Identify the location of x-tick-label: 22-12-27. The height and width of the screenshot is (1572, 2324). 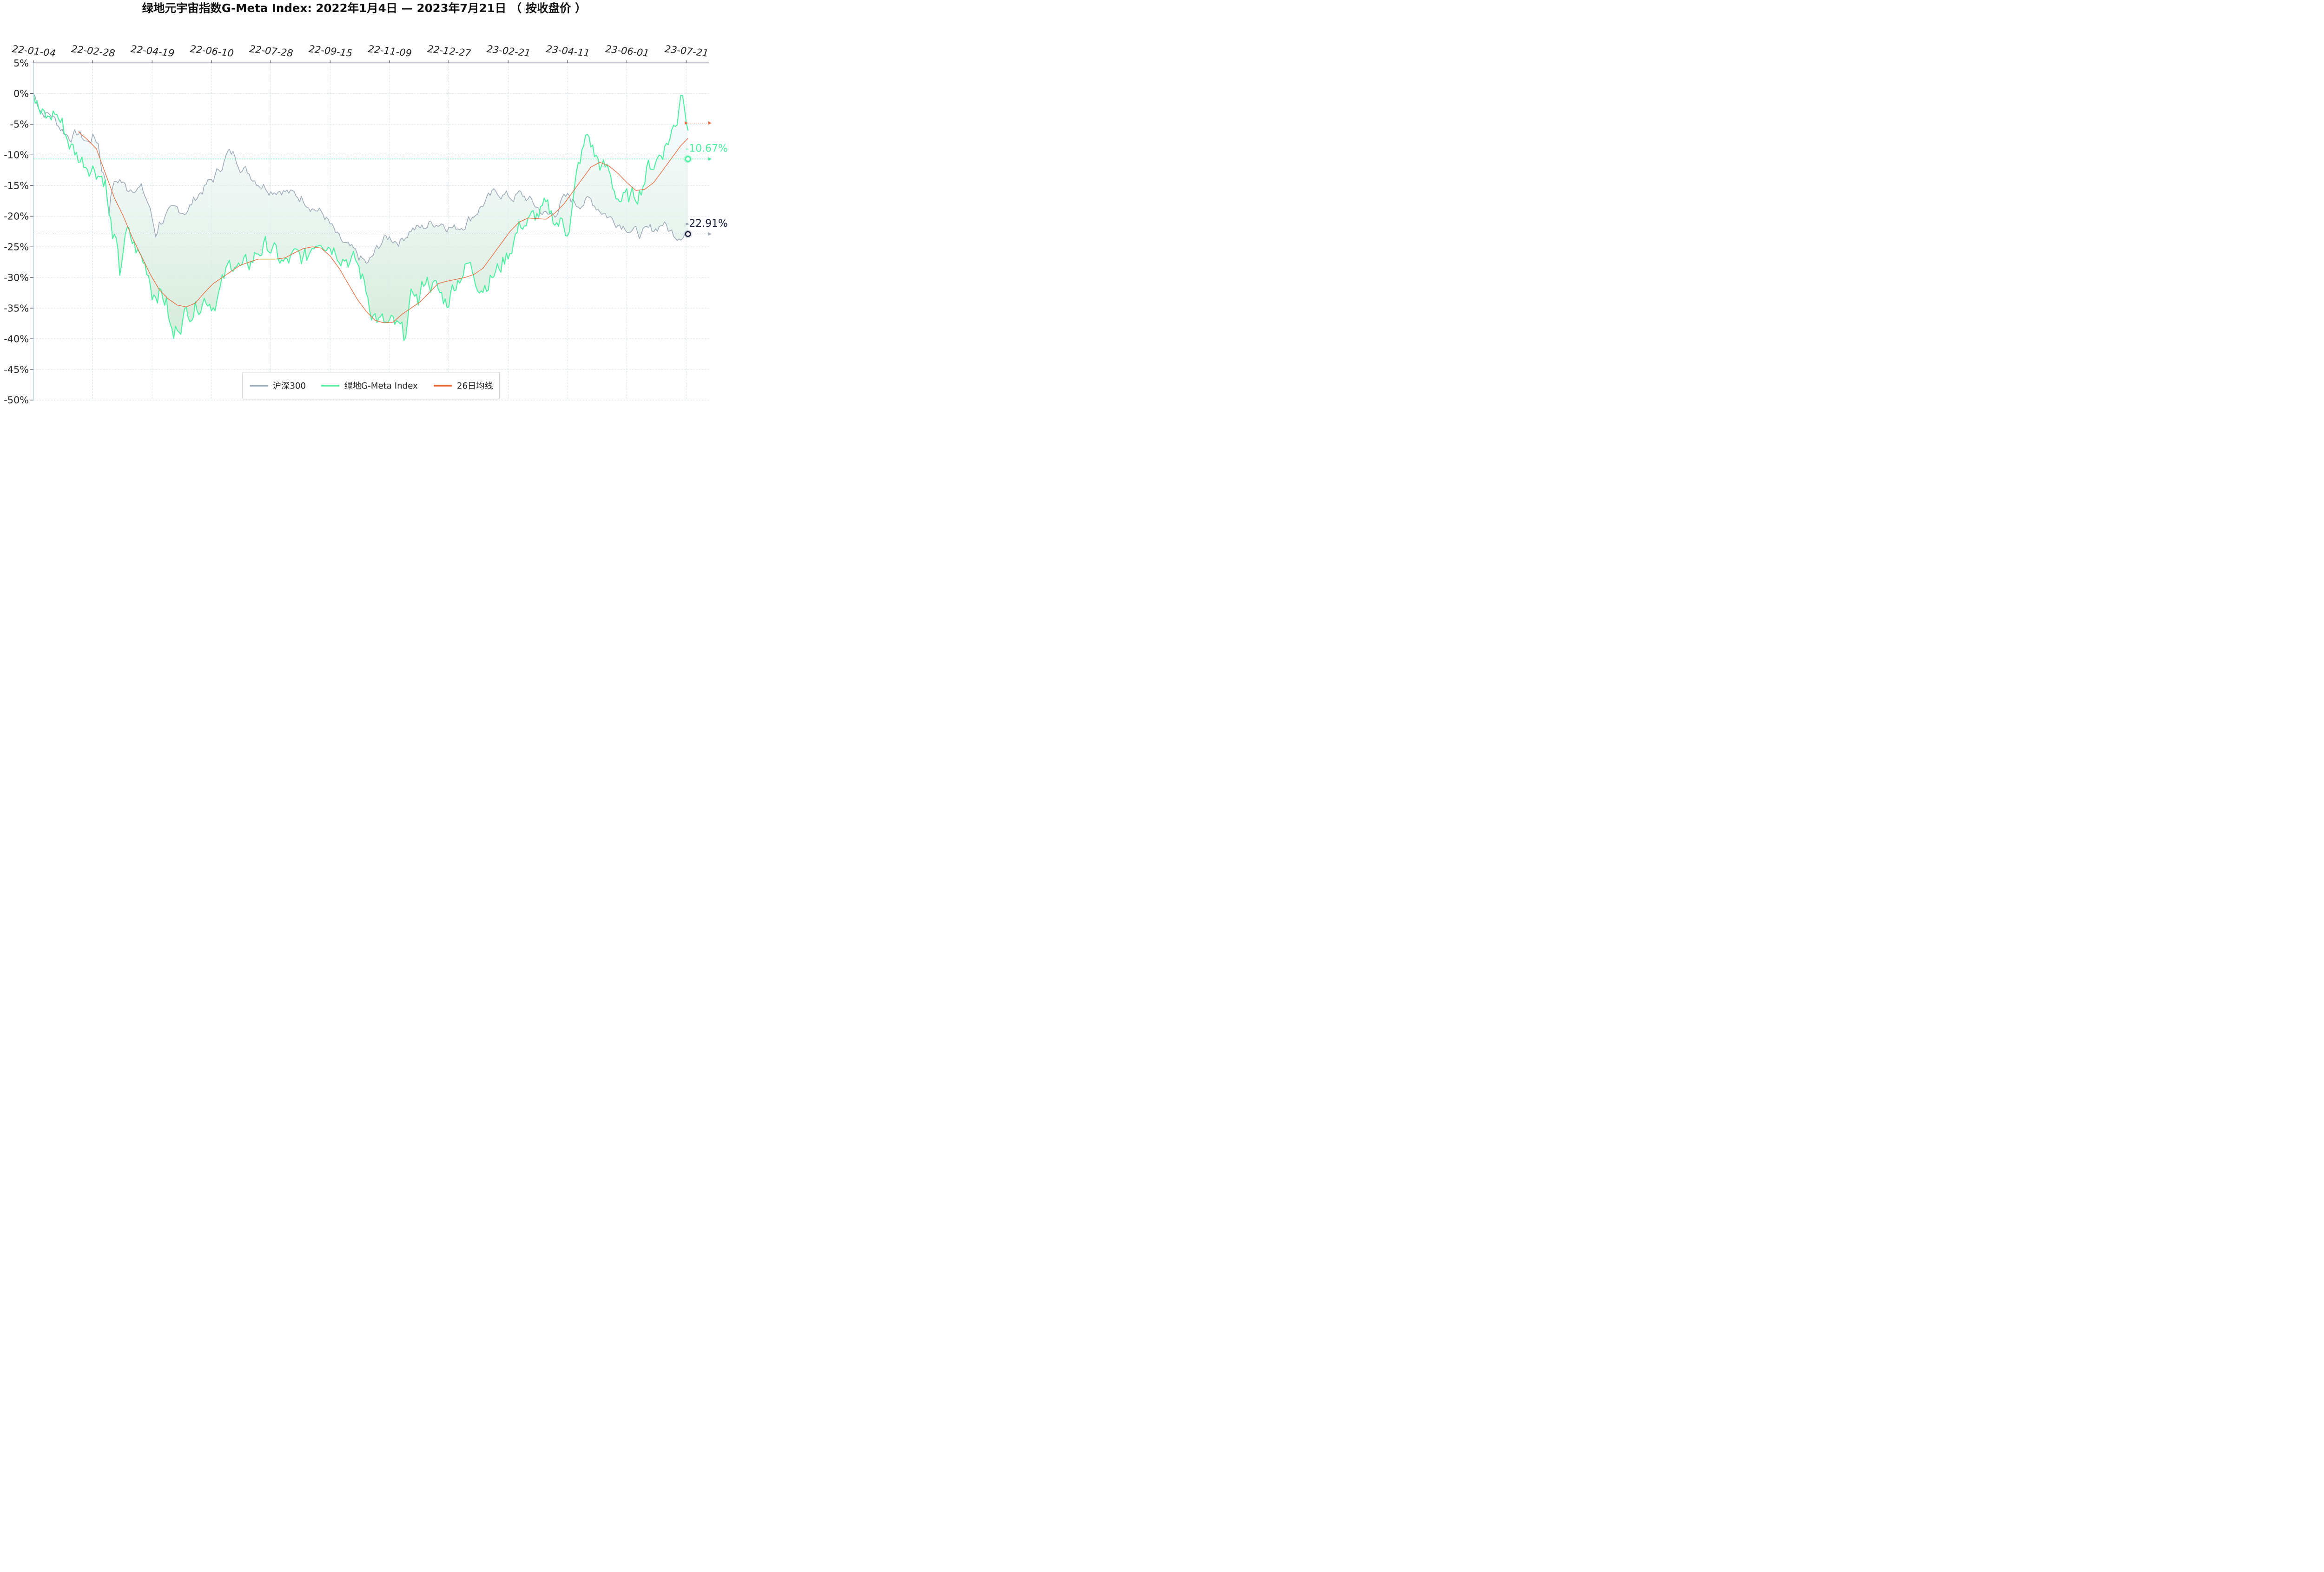
(449, 51).